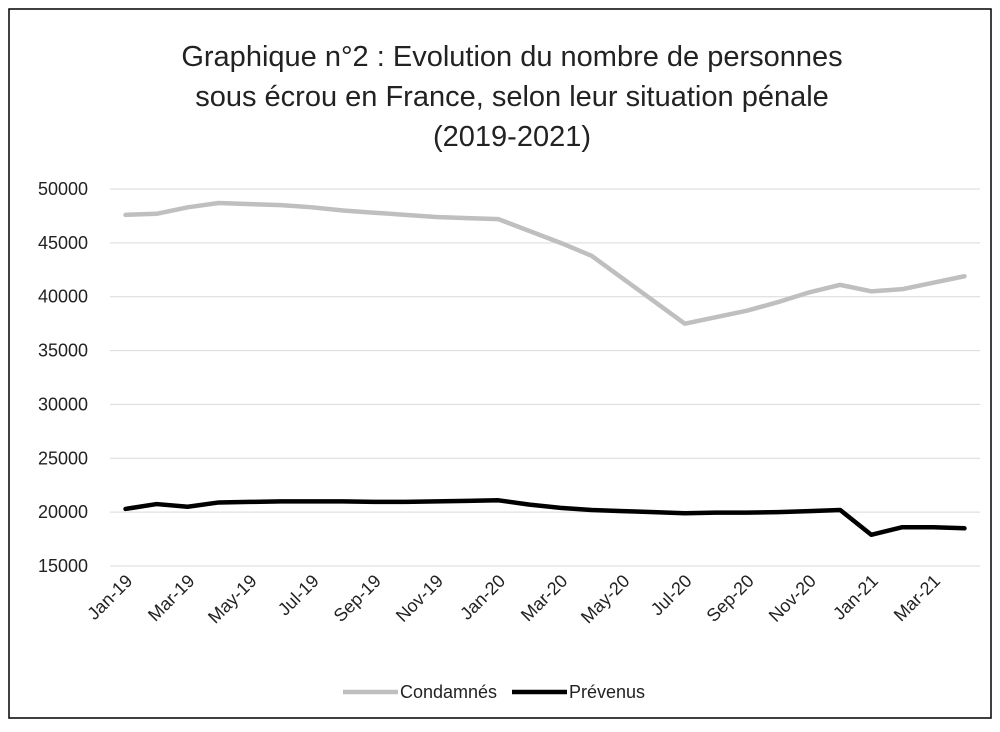  Describe the element at coordinates (448, 692) in the screenshot. I see `legend-label: Condamnés` at that location.